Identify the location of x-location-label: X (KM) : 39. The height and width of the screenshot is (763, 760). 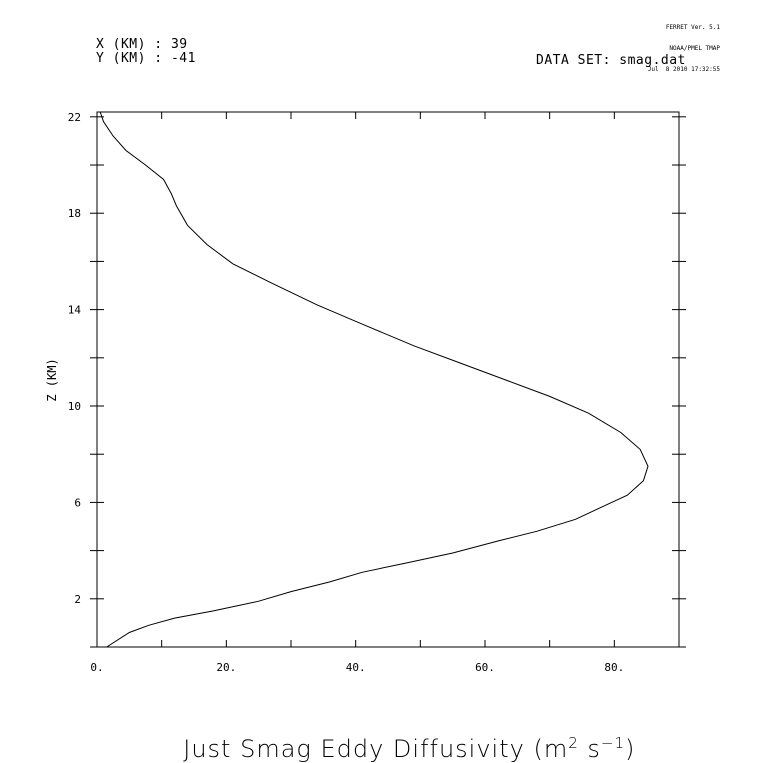
(142, 44).